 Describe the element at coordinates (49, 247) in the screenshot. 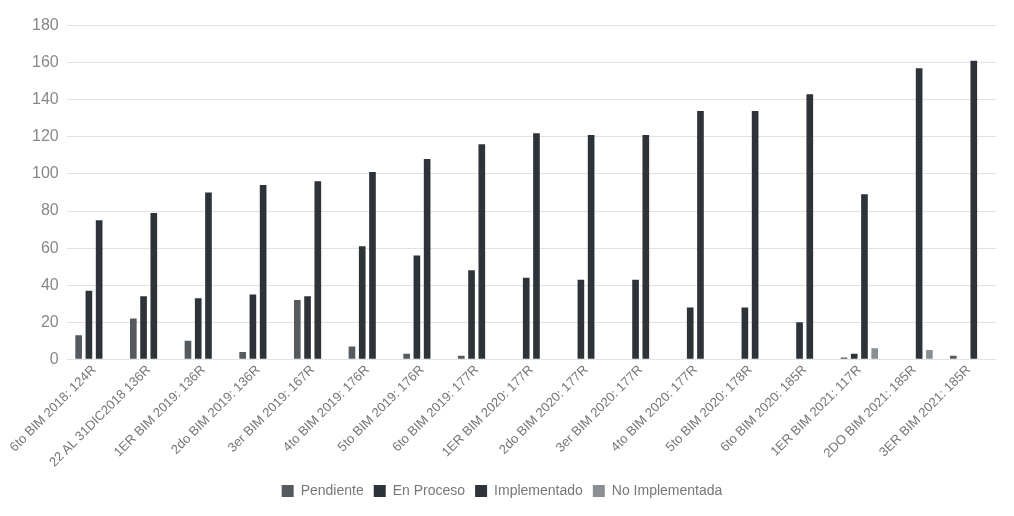

I see `y-tick-label: 60` at that location.